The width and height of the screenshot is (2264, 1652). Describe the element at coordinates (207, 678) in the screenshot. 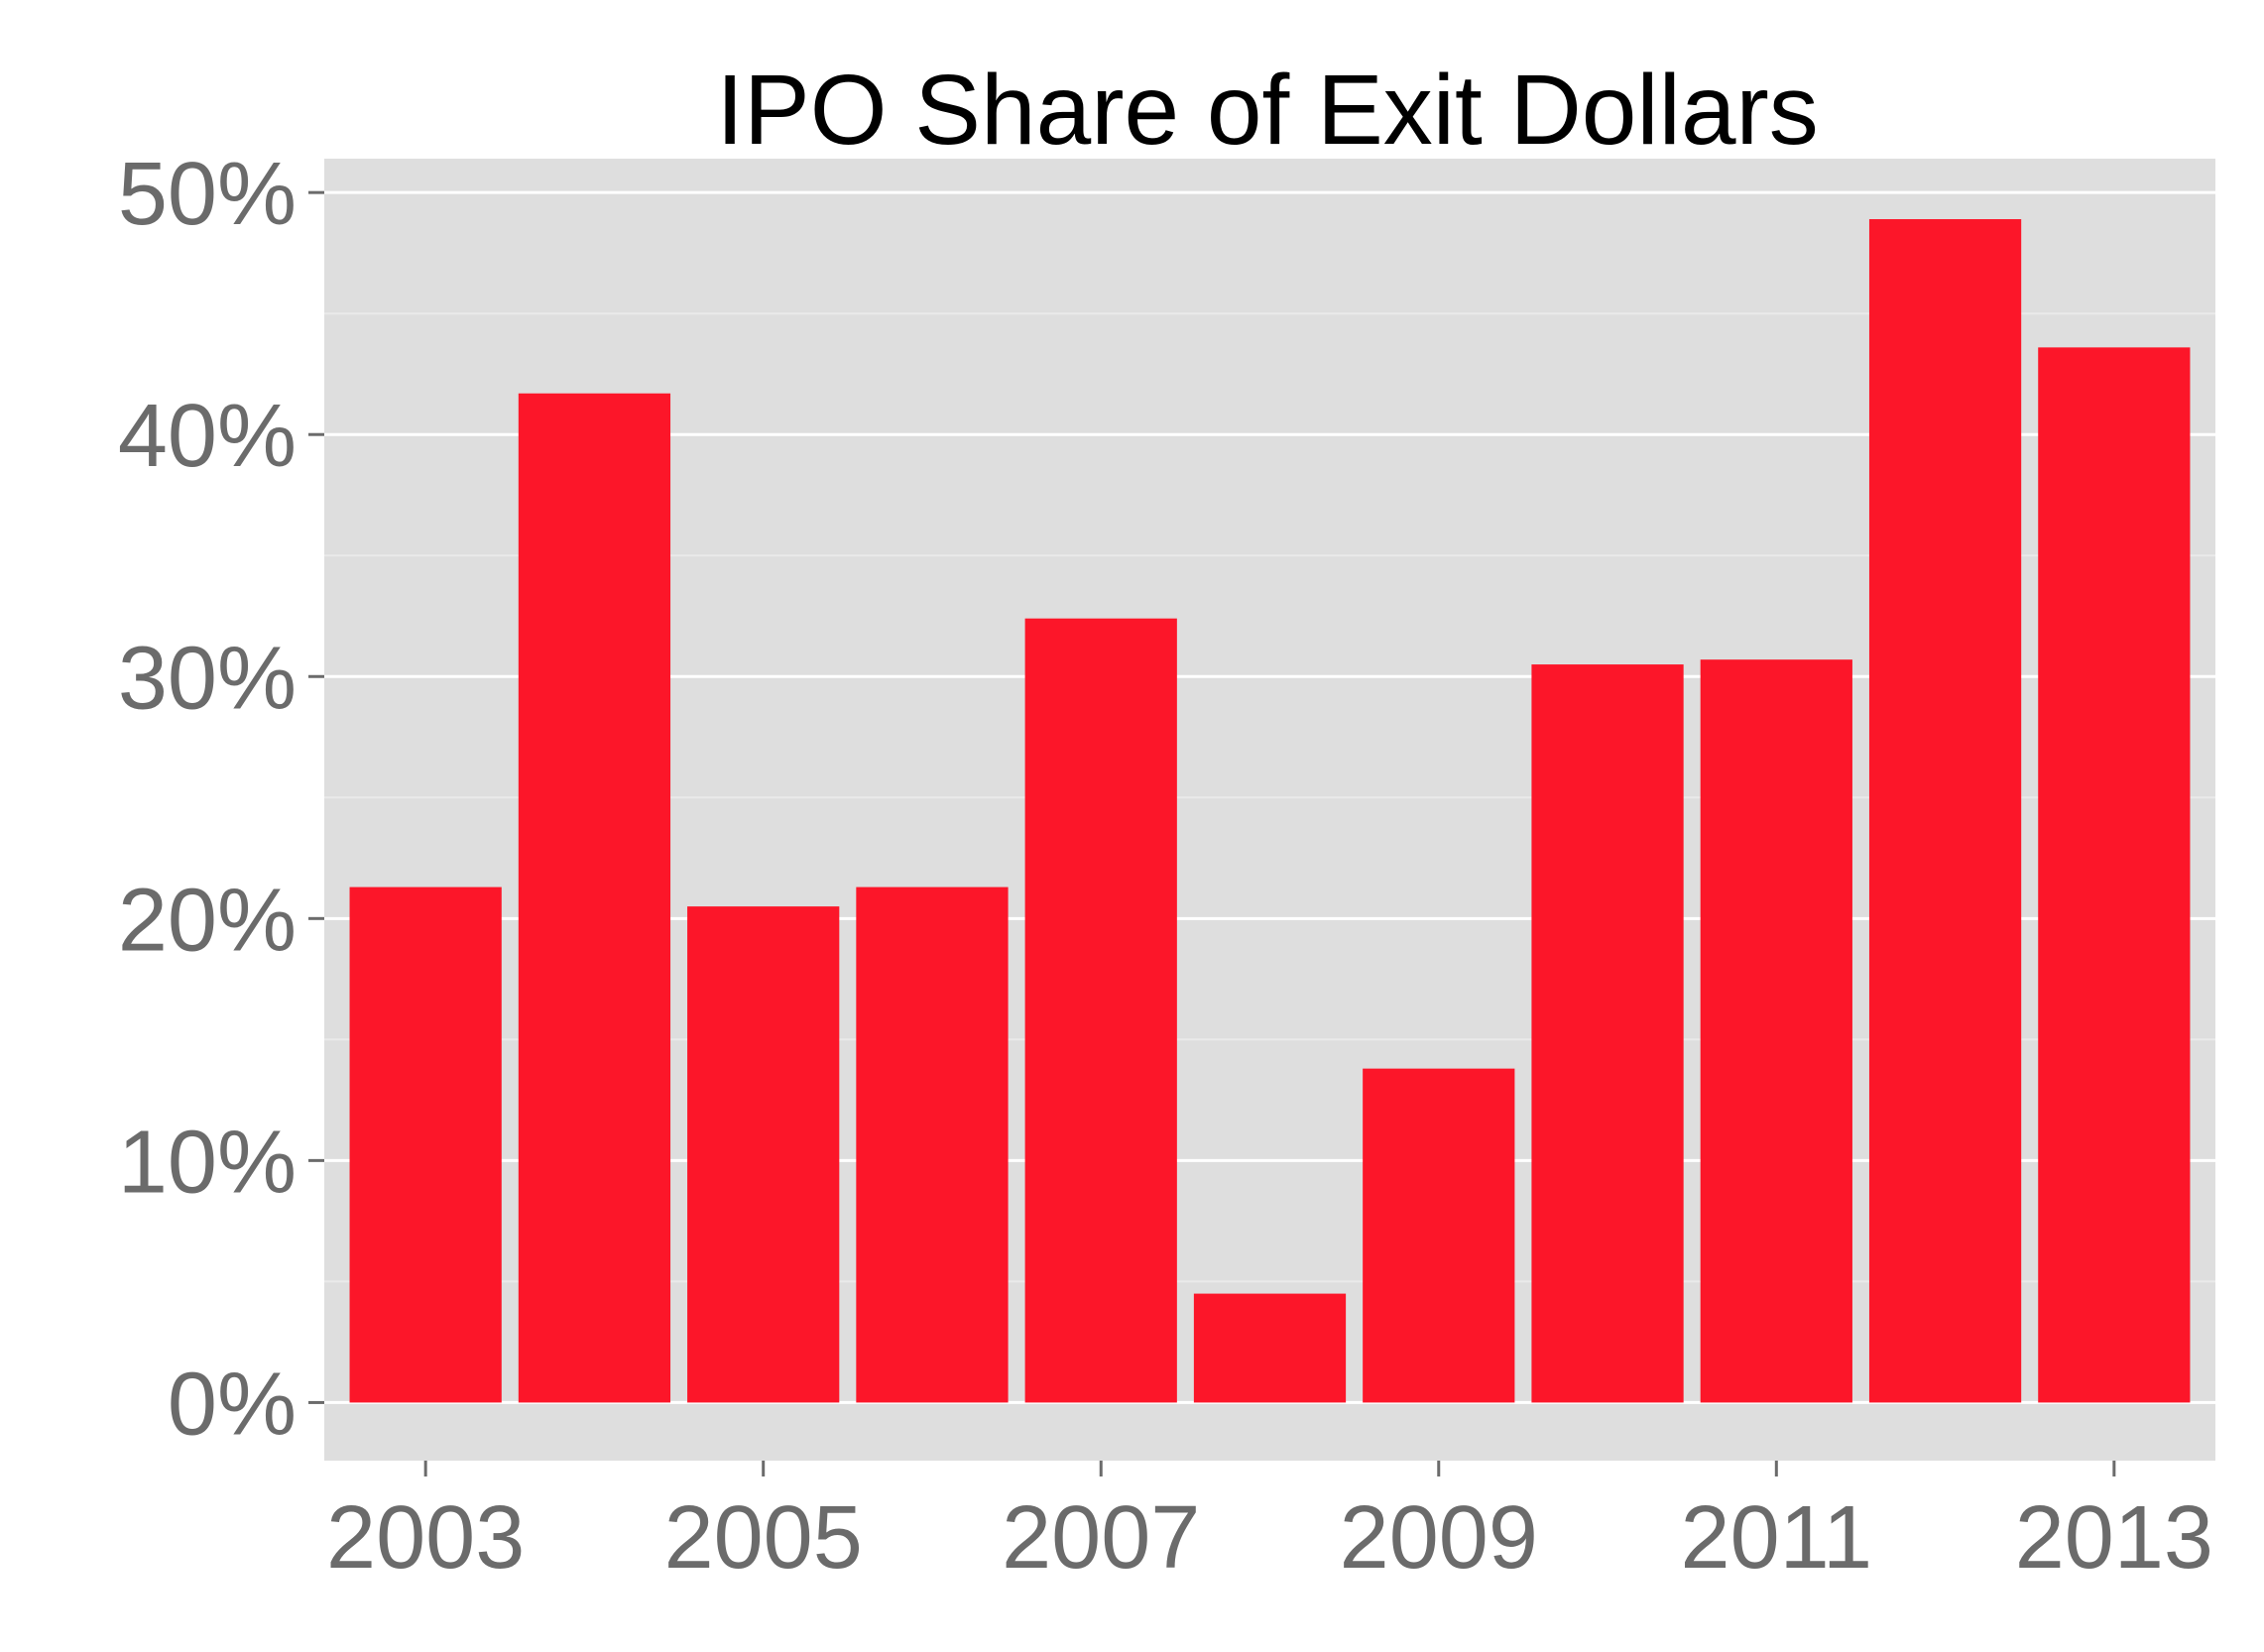

I see `y-tick-label: 30%` at that location.